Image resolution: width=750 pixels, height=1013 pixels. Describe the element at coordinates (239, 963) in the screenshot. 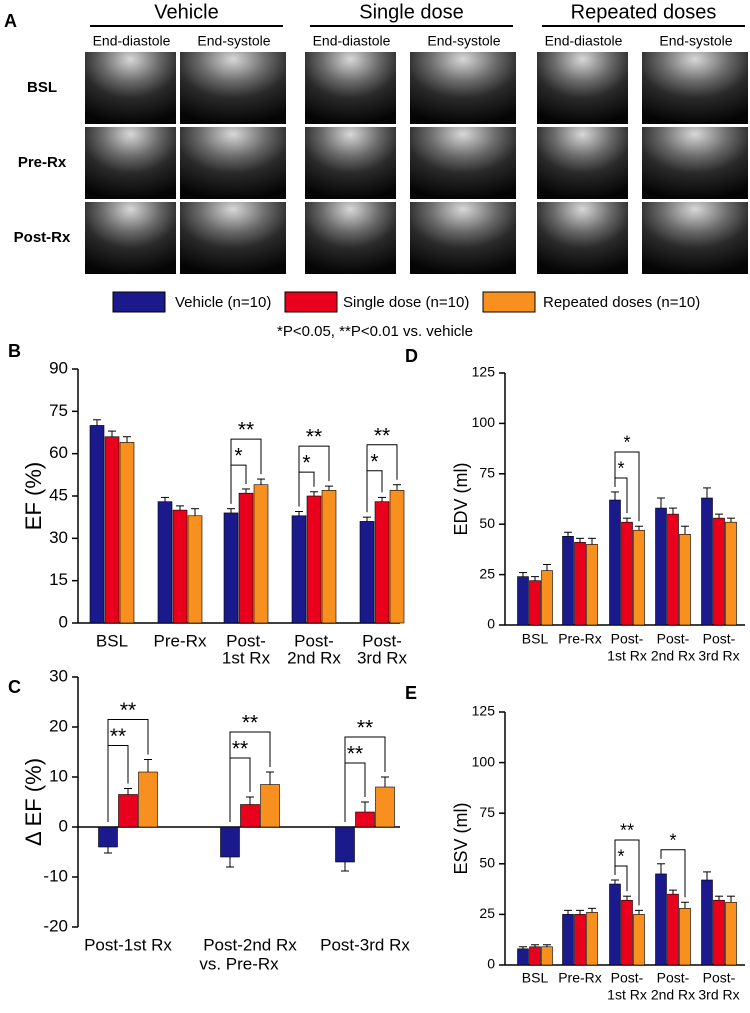

I see `x-axis-label: vs. Pre-Rx` at that location.